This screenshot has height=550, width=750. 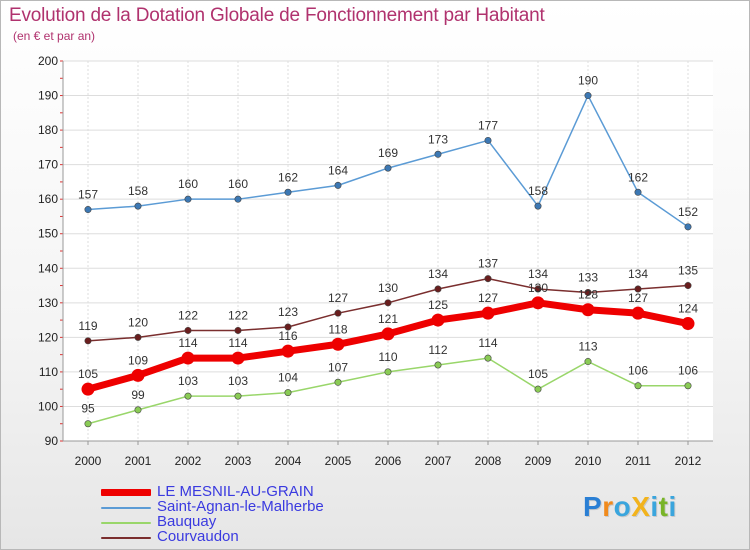 I want to click on data-label-bauquay: 113, so click(x=587, y=347).